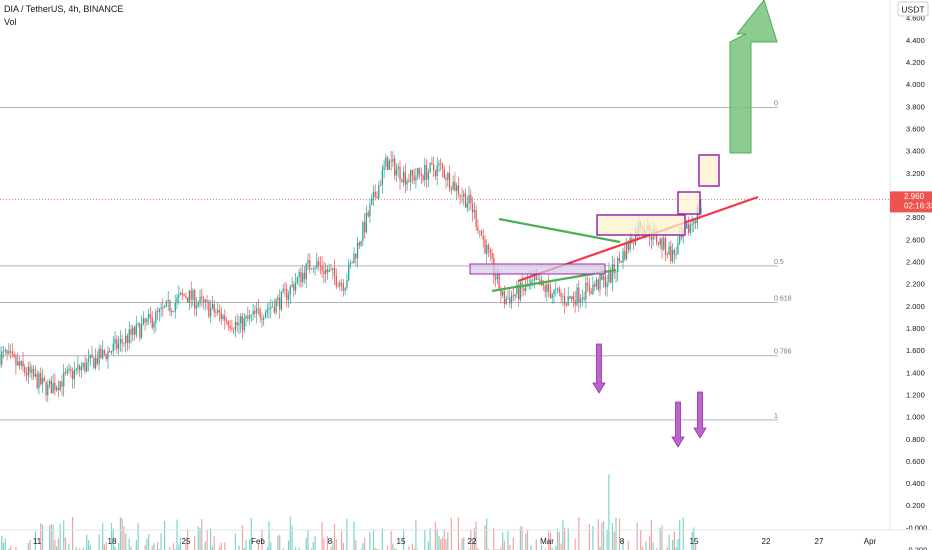  I want to click on currency-badge: USDT, so click(913, 9).